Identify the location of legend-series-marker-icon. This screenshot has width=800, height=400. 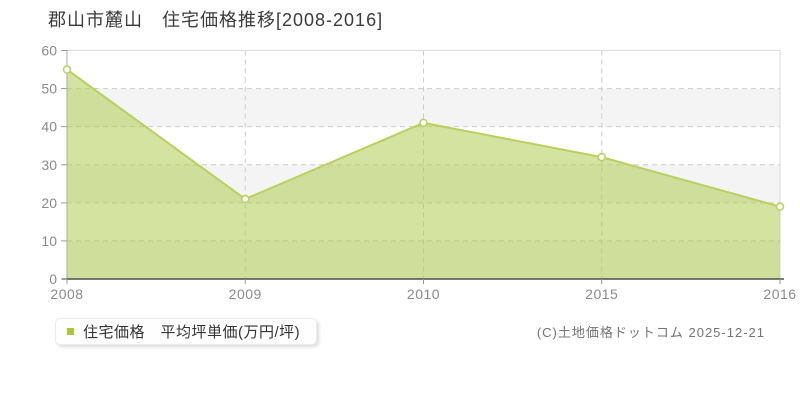
(70, 331).